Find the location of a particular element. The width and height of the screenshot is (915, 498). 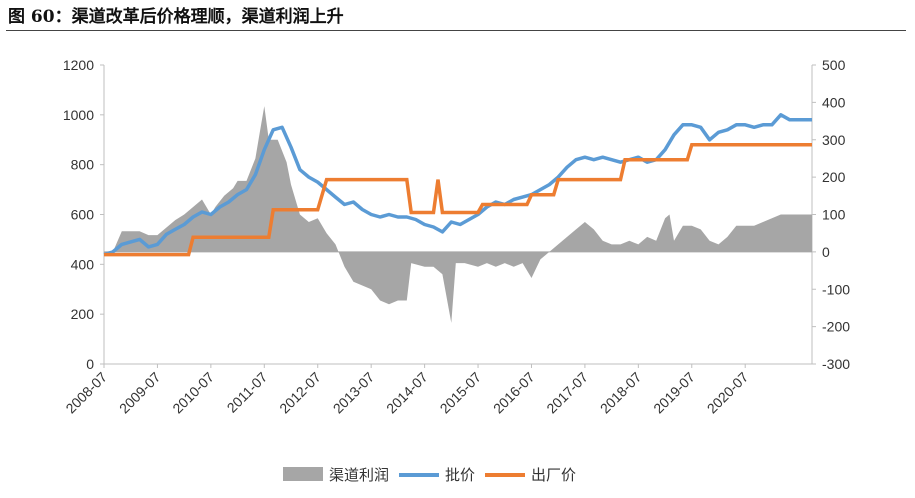

x-axis-tick-label: 2012-07 is located at coordinates (300, 393).